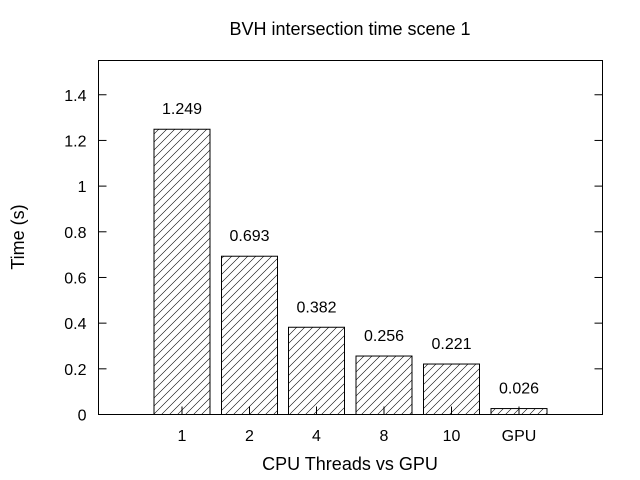  I want to click on y-tick-label: 0.4, so click(75, 324).